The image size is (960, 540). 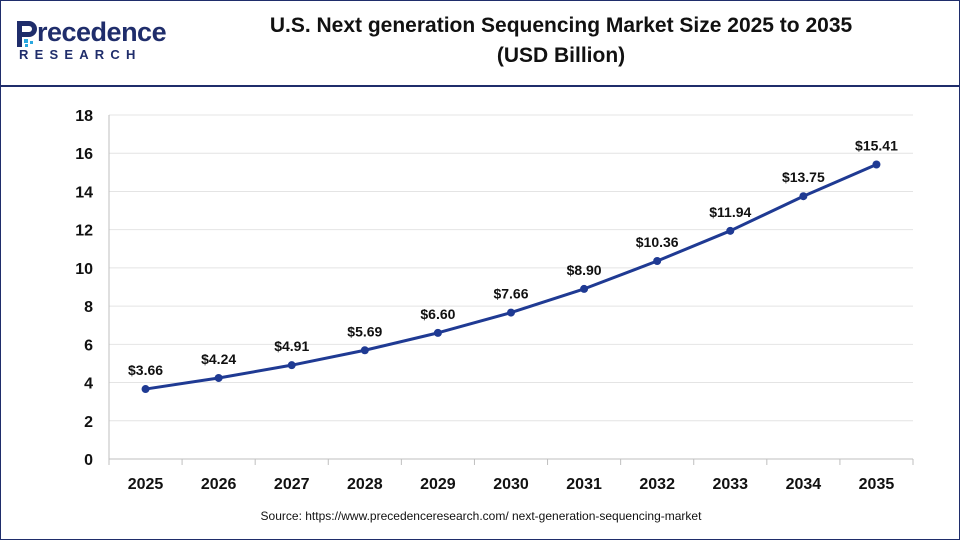 What do you see at coordinates (219, 484) in the screenshot?
I see `x-tick-label: 2026` at bounding box center [219, 484].